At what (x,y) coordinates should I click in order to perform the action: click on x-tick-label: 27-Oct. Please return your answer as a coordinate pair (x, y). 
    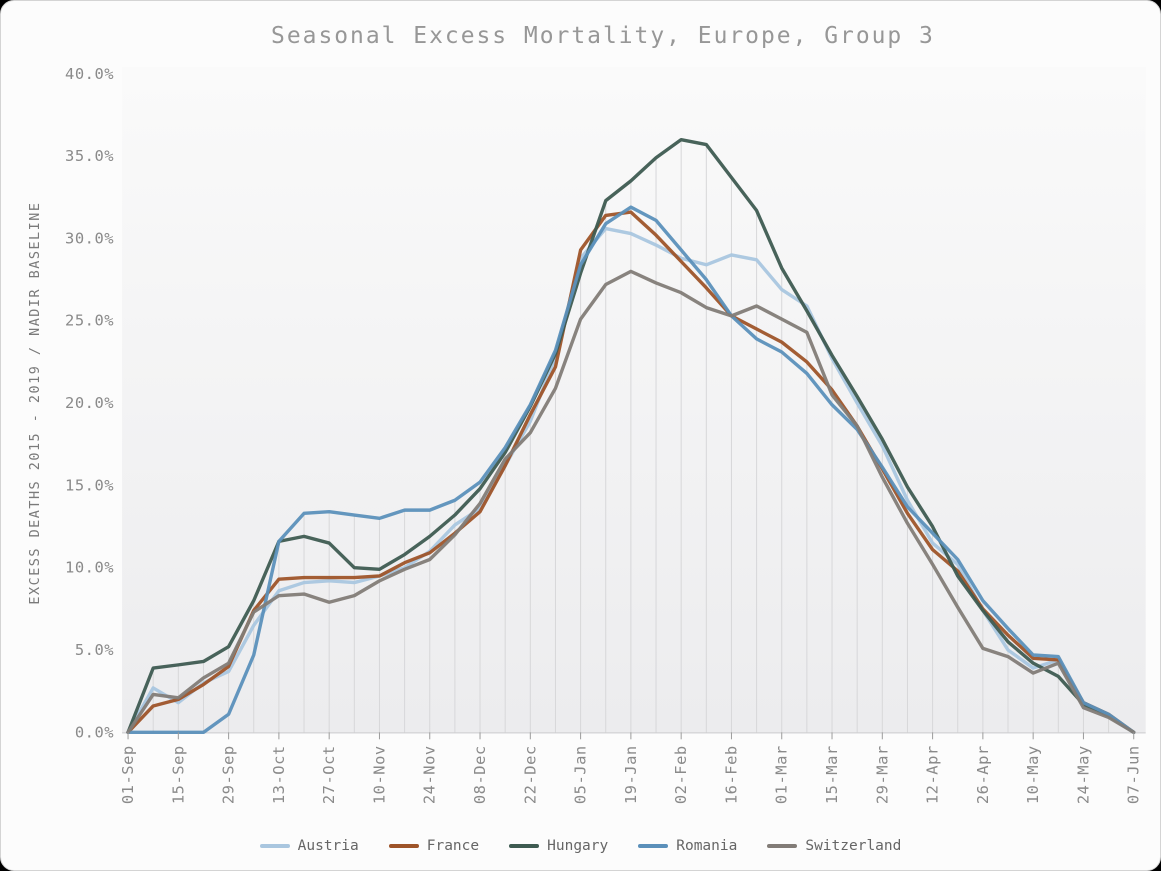
    Looking at the image, I should click on (329, 774).